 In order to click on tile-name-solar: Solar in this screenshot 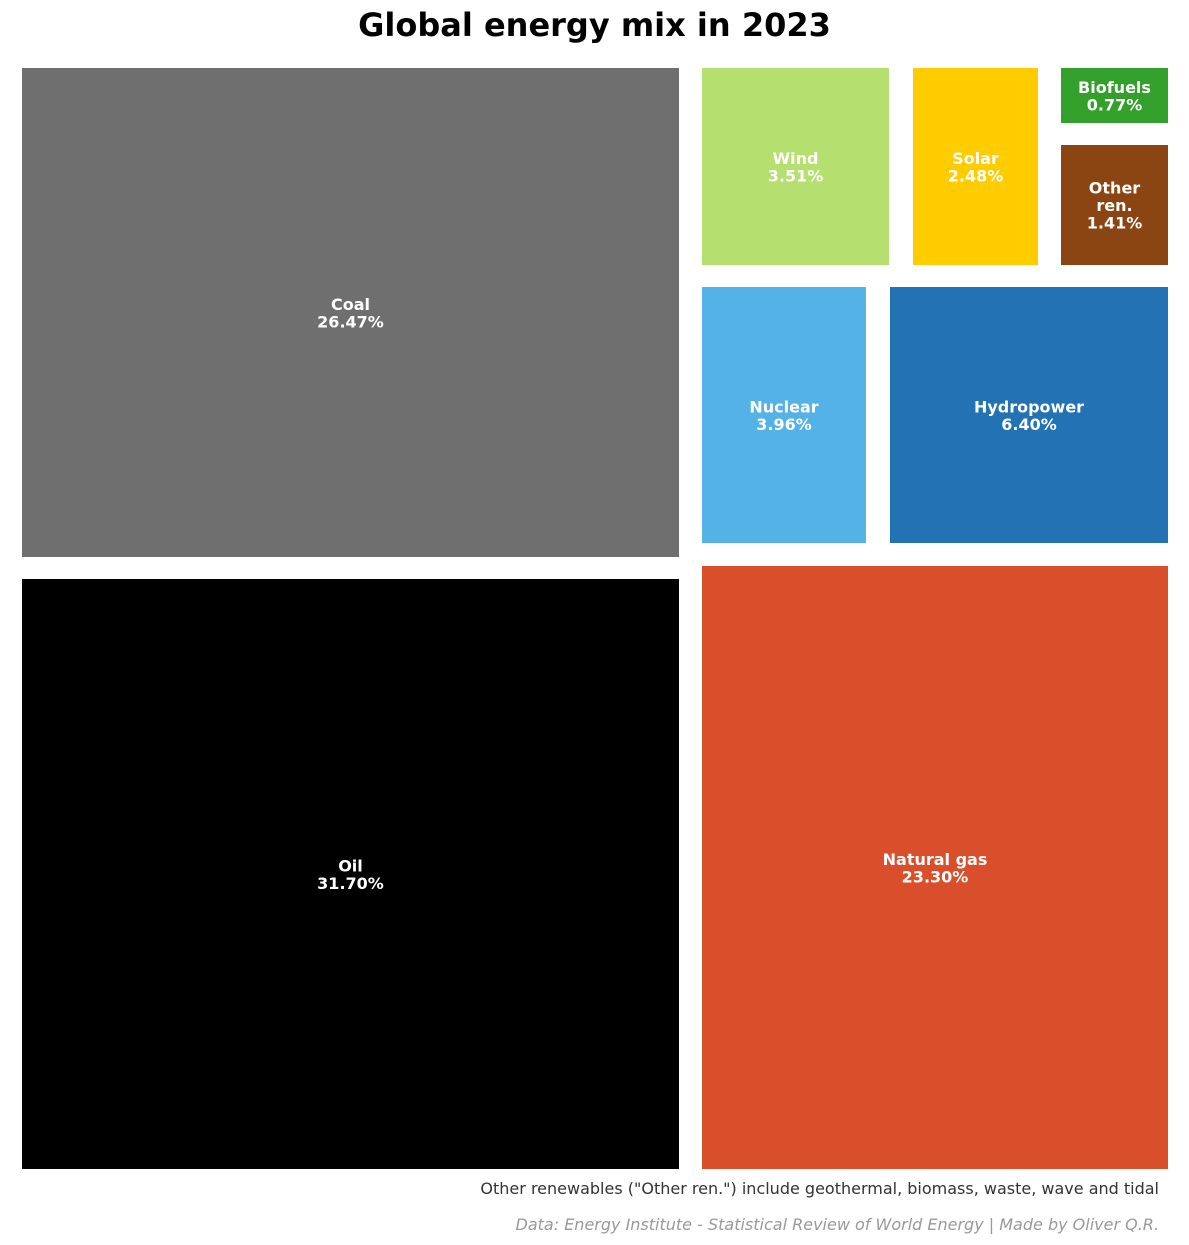, I will do `click(975, 157)`.